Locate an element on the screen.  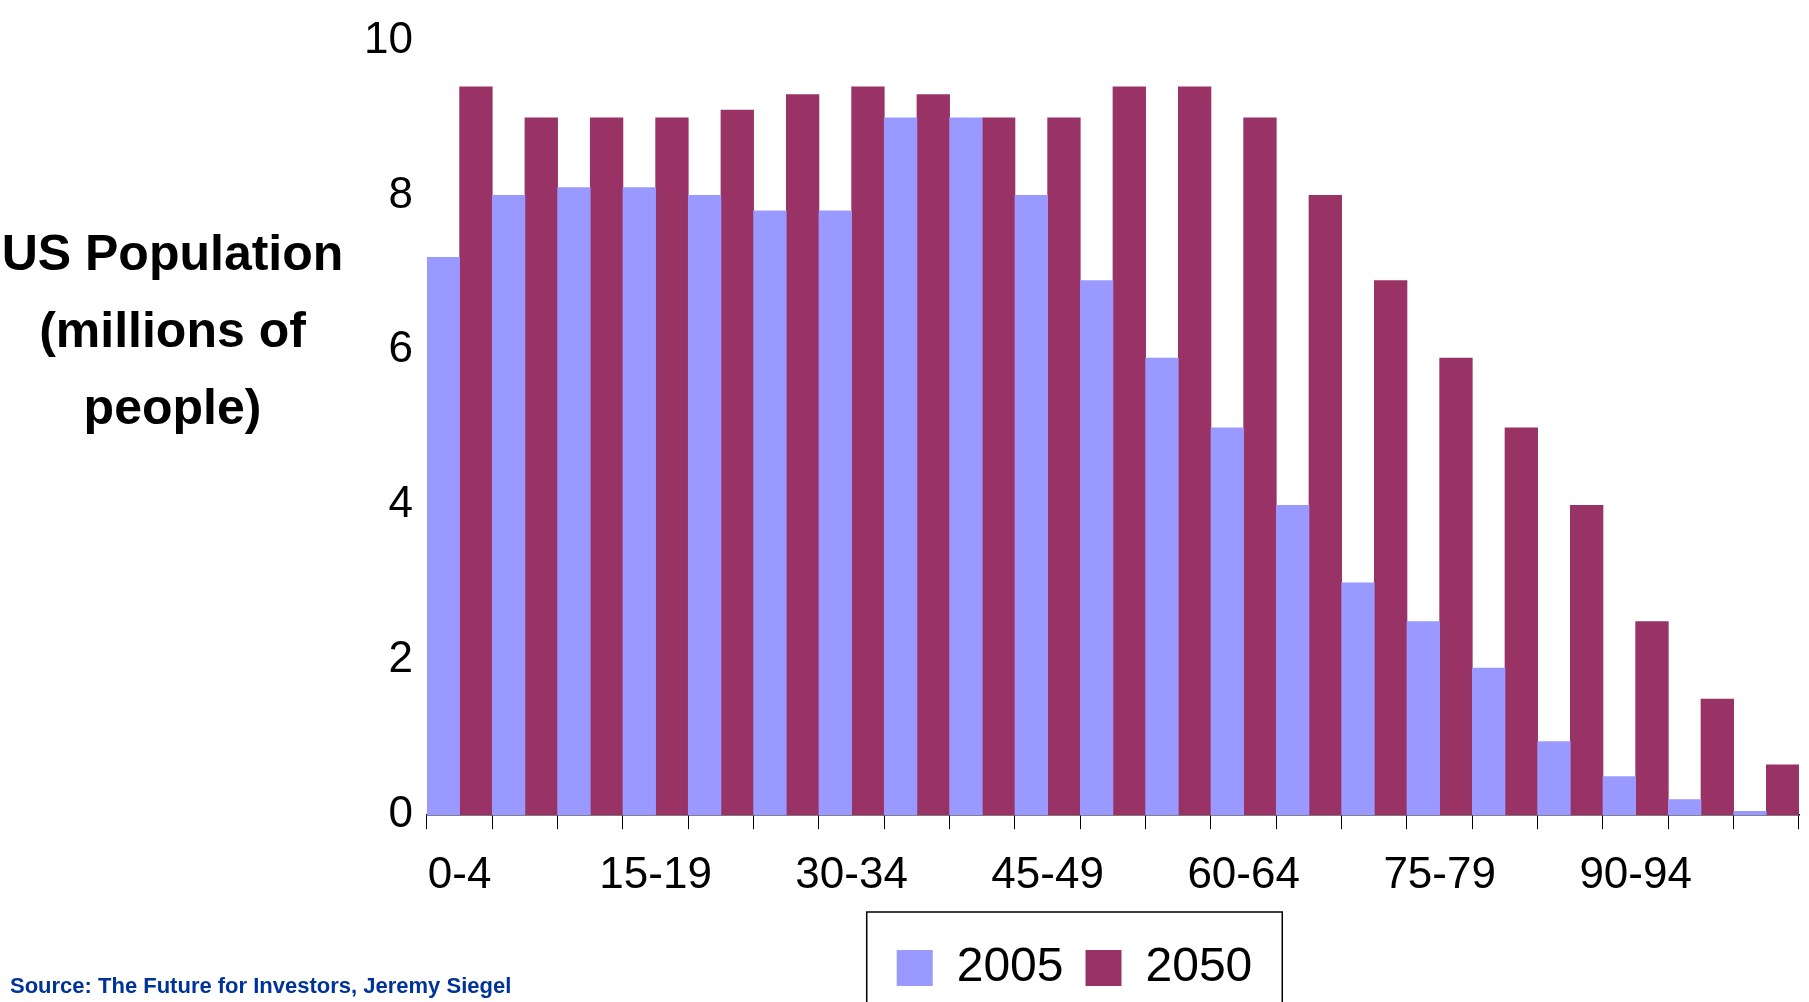
x-tick-label: 60-64 is located at coordinates (1243, 872).